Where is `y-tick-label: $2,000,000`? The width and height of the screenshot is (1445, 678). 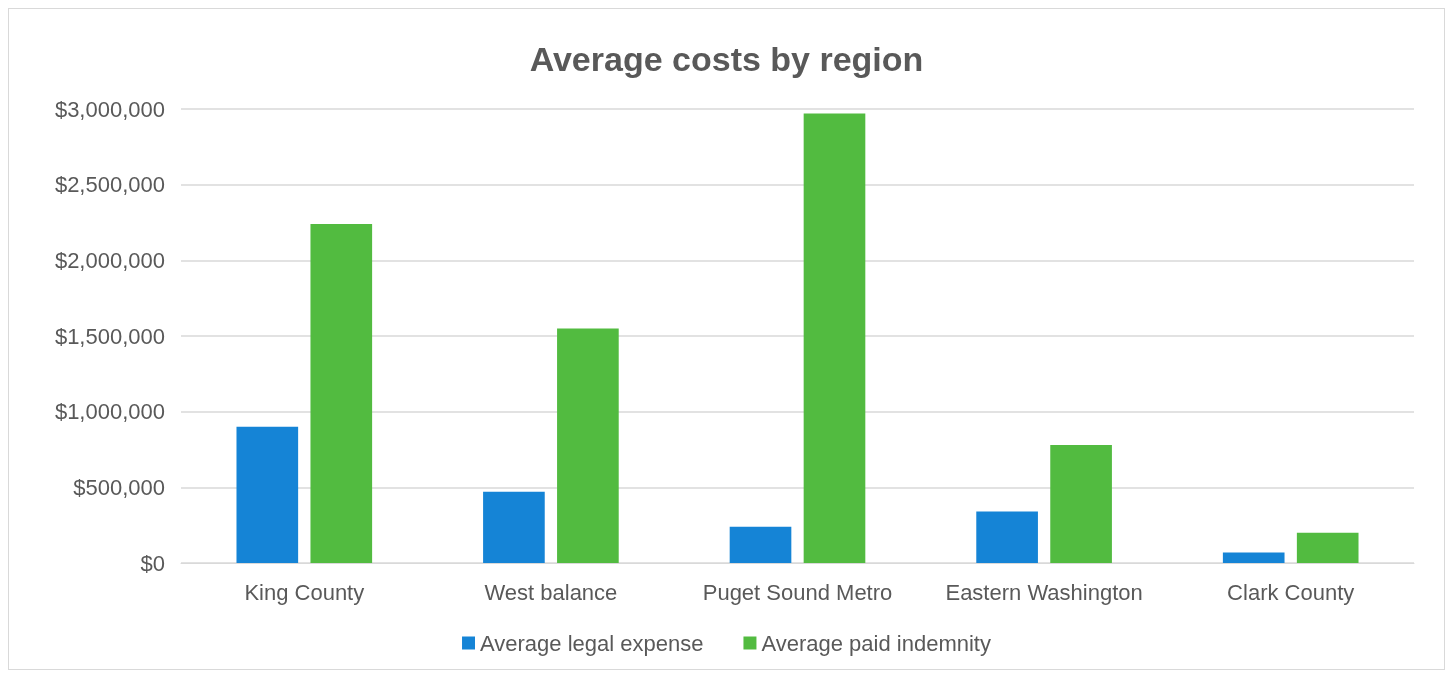 y-tick-label: $2,000,000 is located at coordinates (109, 260).